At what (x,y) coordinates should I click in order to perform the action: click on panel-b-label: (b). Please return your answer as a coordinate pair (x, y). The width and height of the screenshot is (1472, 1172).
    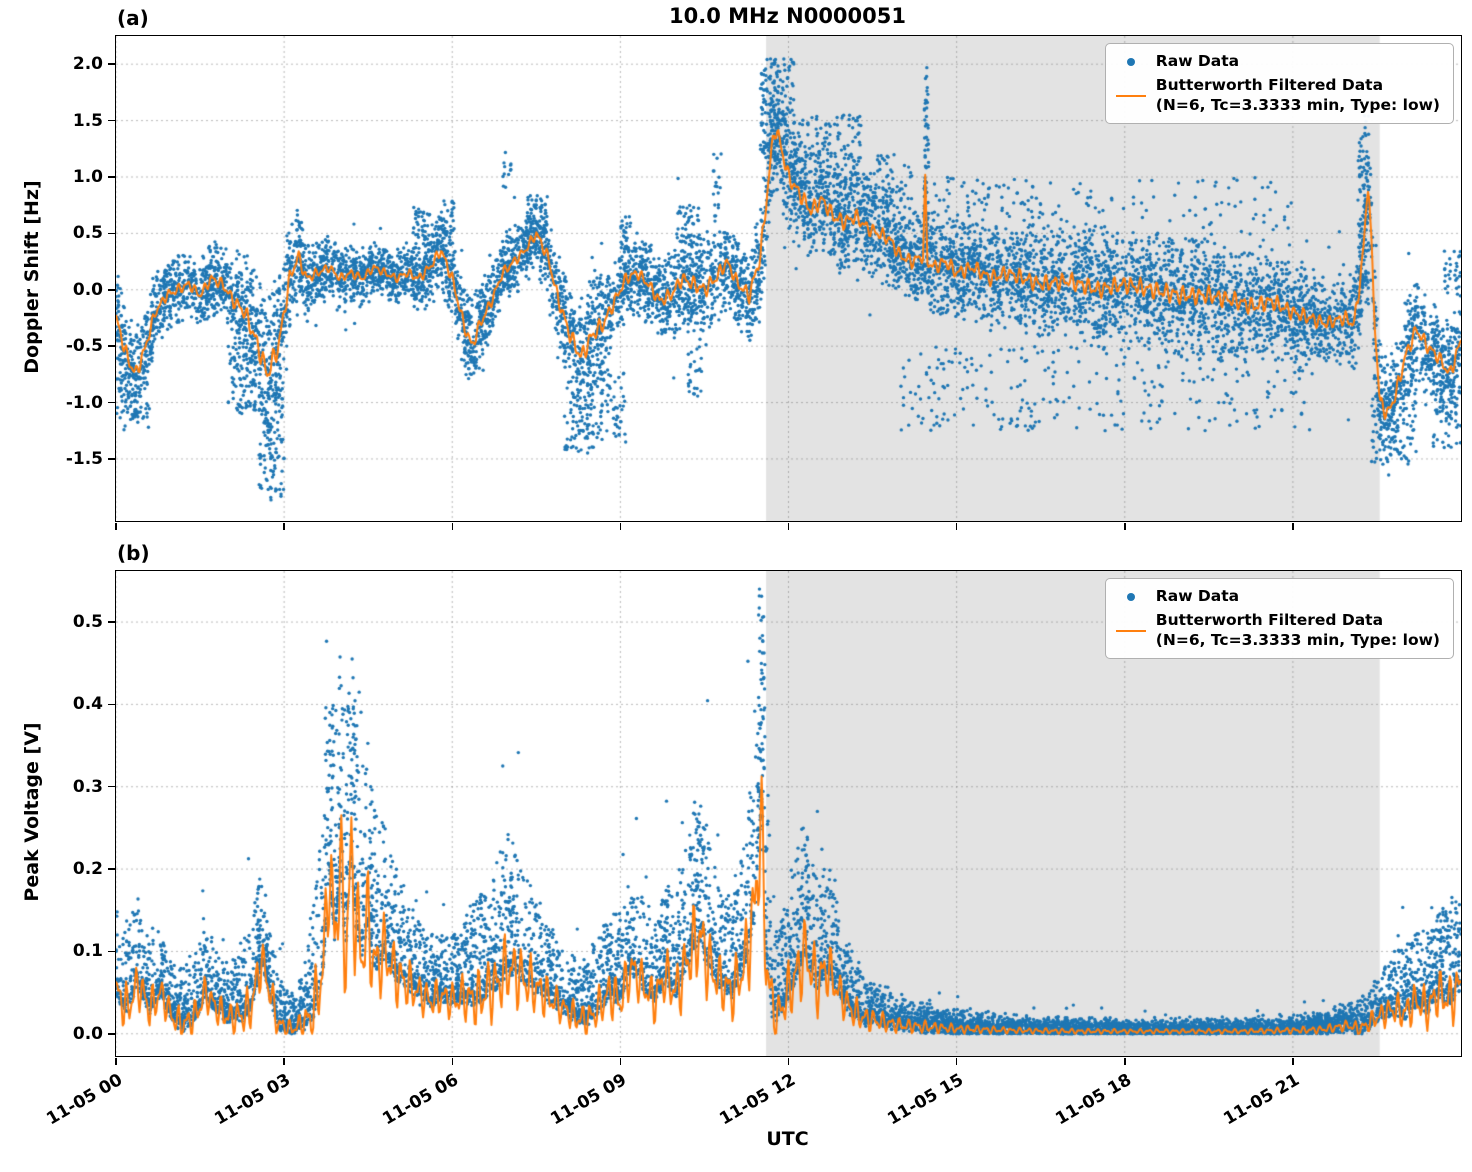
    Looking at the image, I should click on (133, 553).